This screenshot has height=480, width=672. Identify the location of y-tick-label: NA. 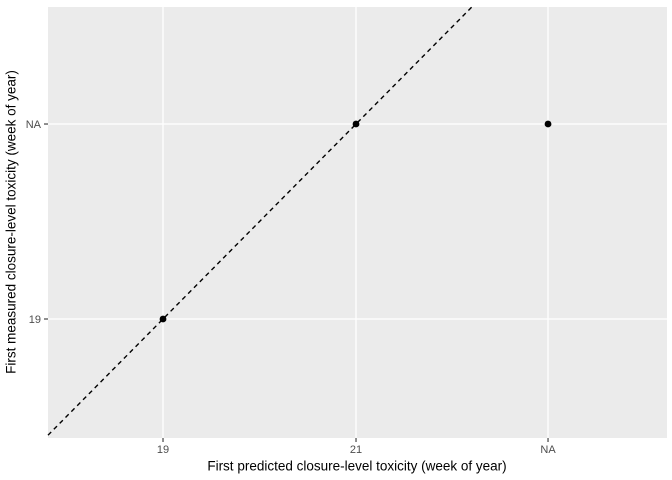
(34, 125).